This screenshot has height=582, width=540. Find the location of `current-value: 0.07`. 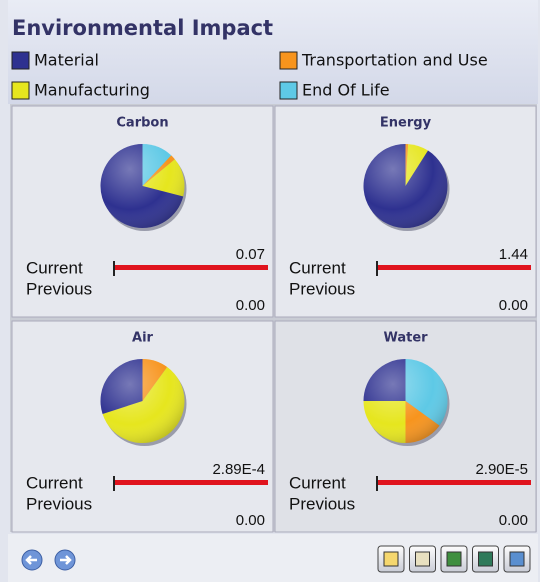

current-value: 0.07 is located at coordinates (250, 254).